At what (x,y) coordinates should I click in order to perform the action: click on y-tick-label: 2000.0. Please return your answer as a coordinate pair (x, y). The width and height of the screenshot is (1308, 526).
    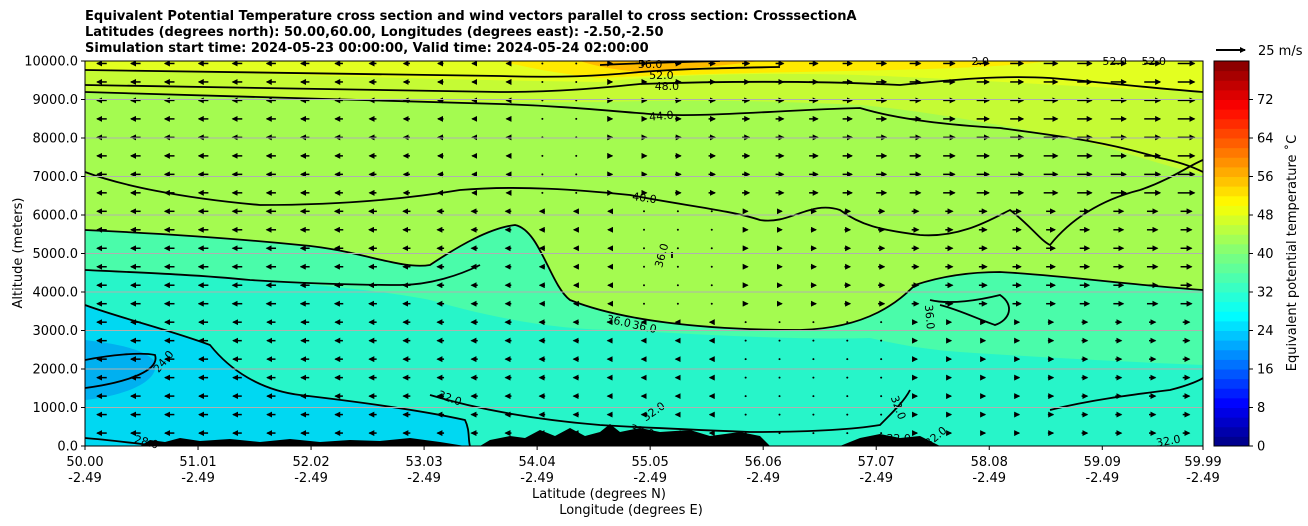
    Looking at the image, I should click on (56, 370).